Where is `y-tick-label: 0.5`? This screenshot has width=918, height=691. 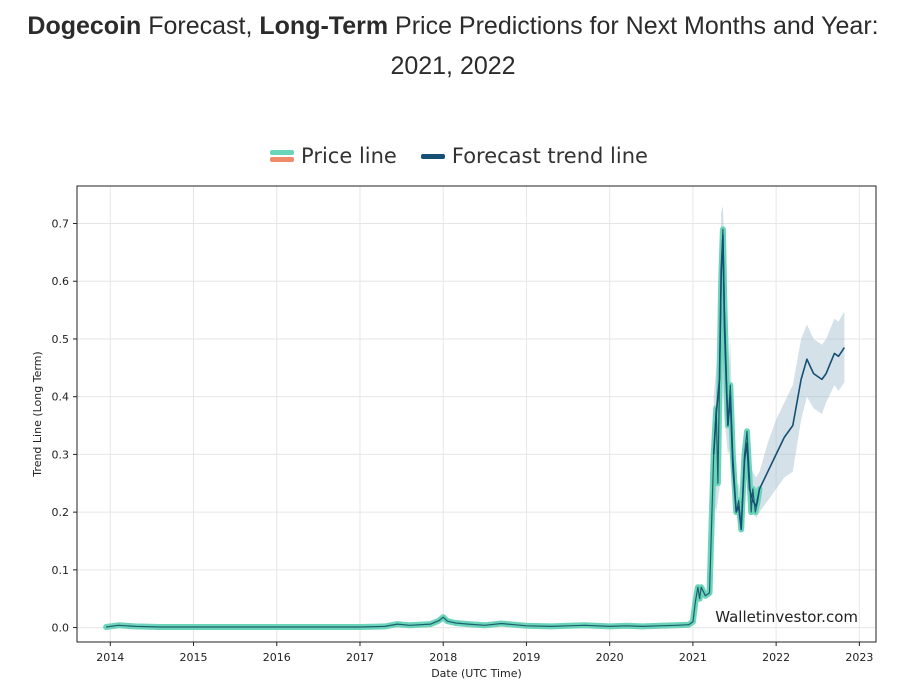
y-tick-label: 0.5 is located at coordinates (61, 339).